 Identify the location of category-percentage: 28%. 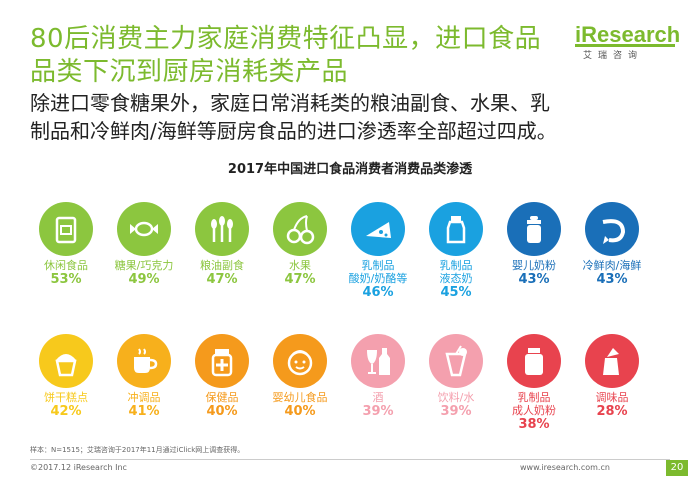
(612, 411).